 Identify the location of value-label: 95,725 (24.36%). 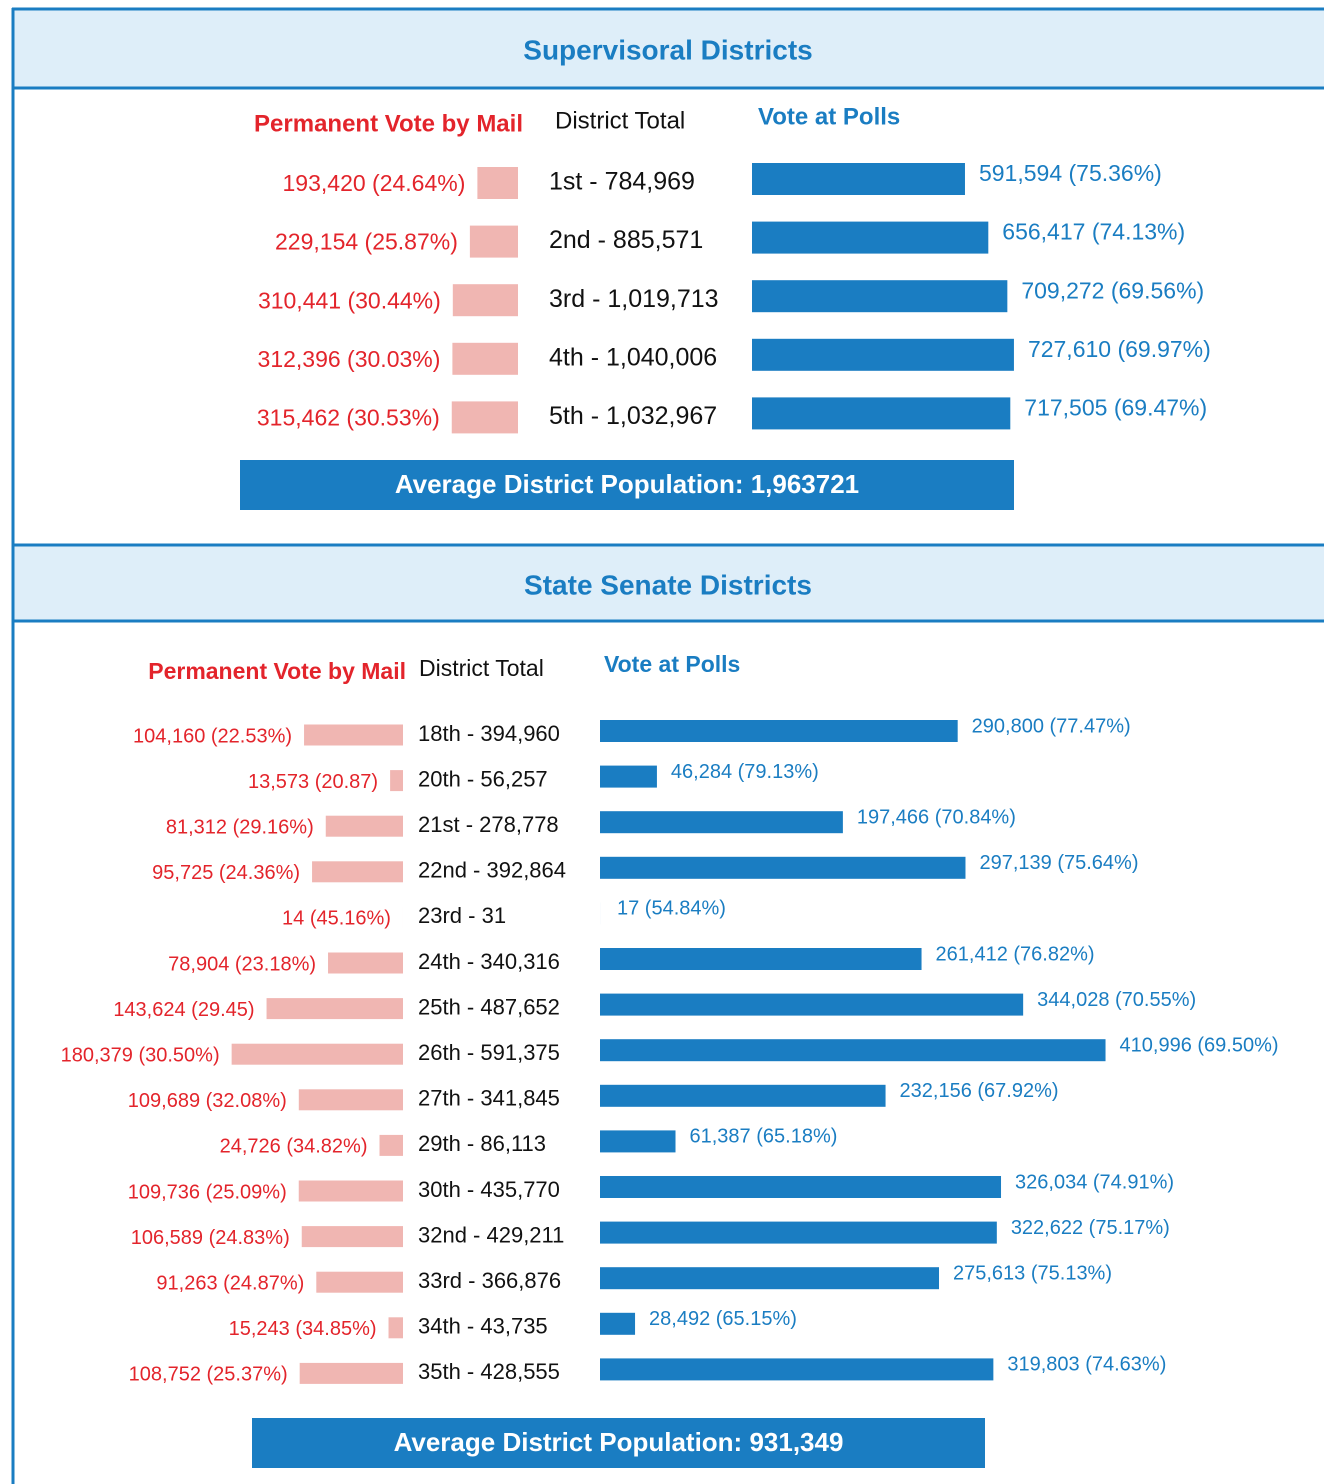
(226, 873).